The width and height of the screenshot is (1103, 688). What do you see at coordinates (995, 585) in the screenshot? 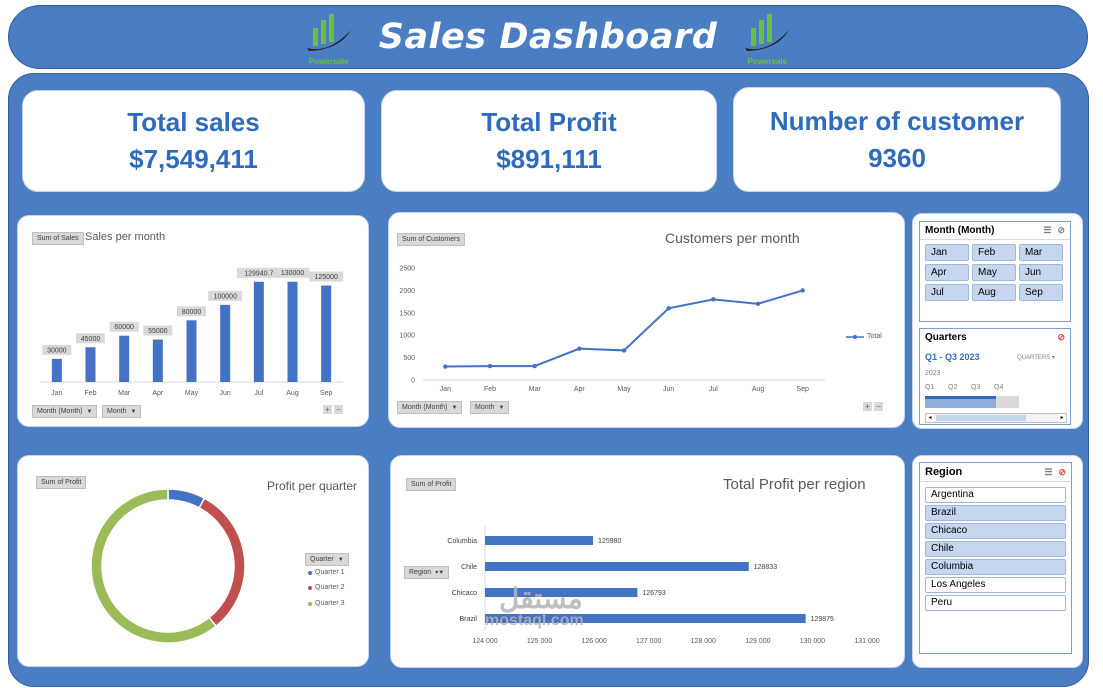
I see `region-item: Los Angeles` at bounding box center [995, 585].